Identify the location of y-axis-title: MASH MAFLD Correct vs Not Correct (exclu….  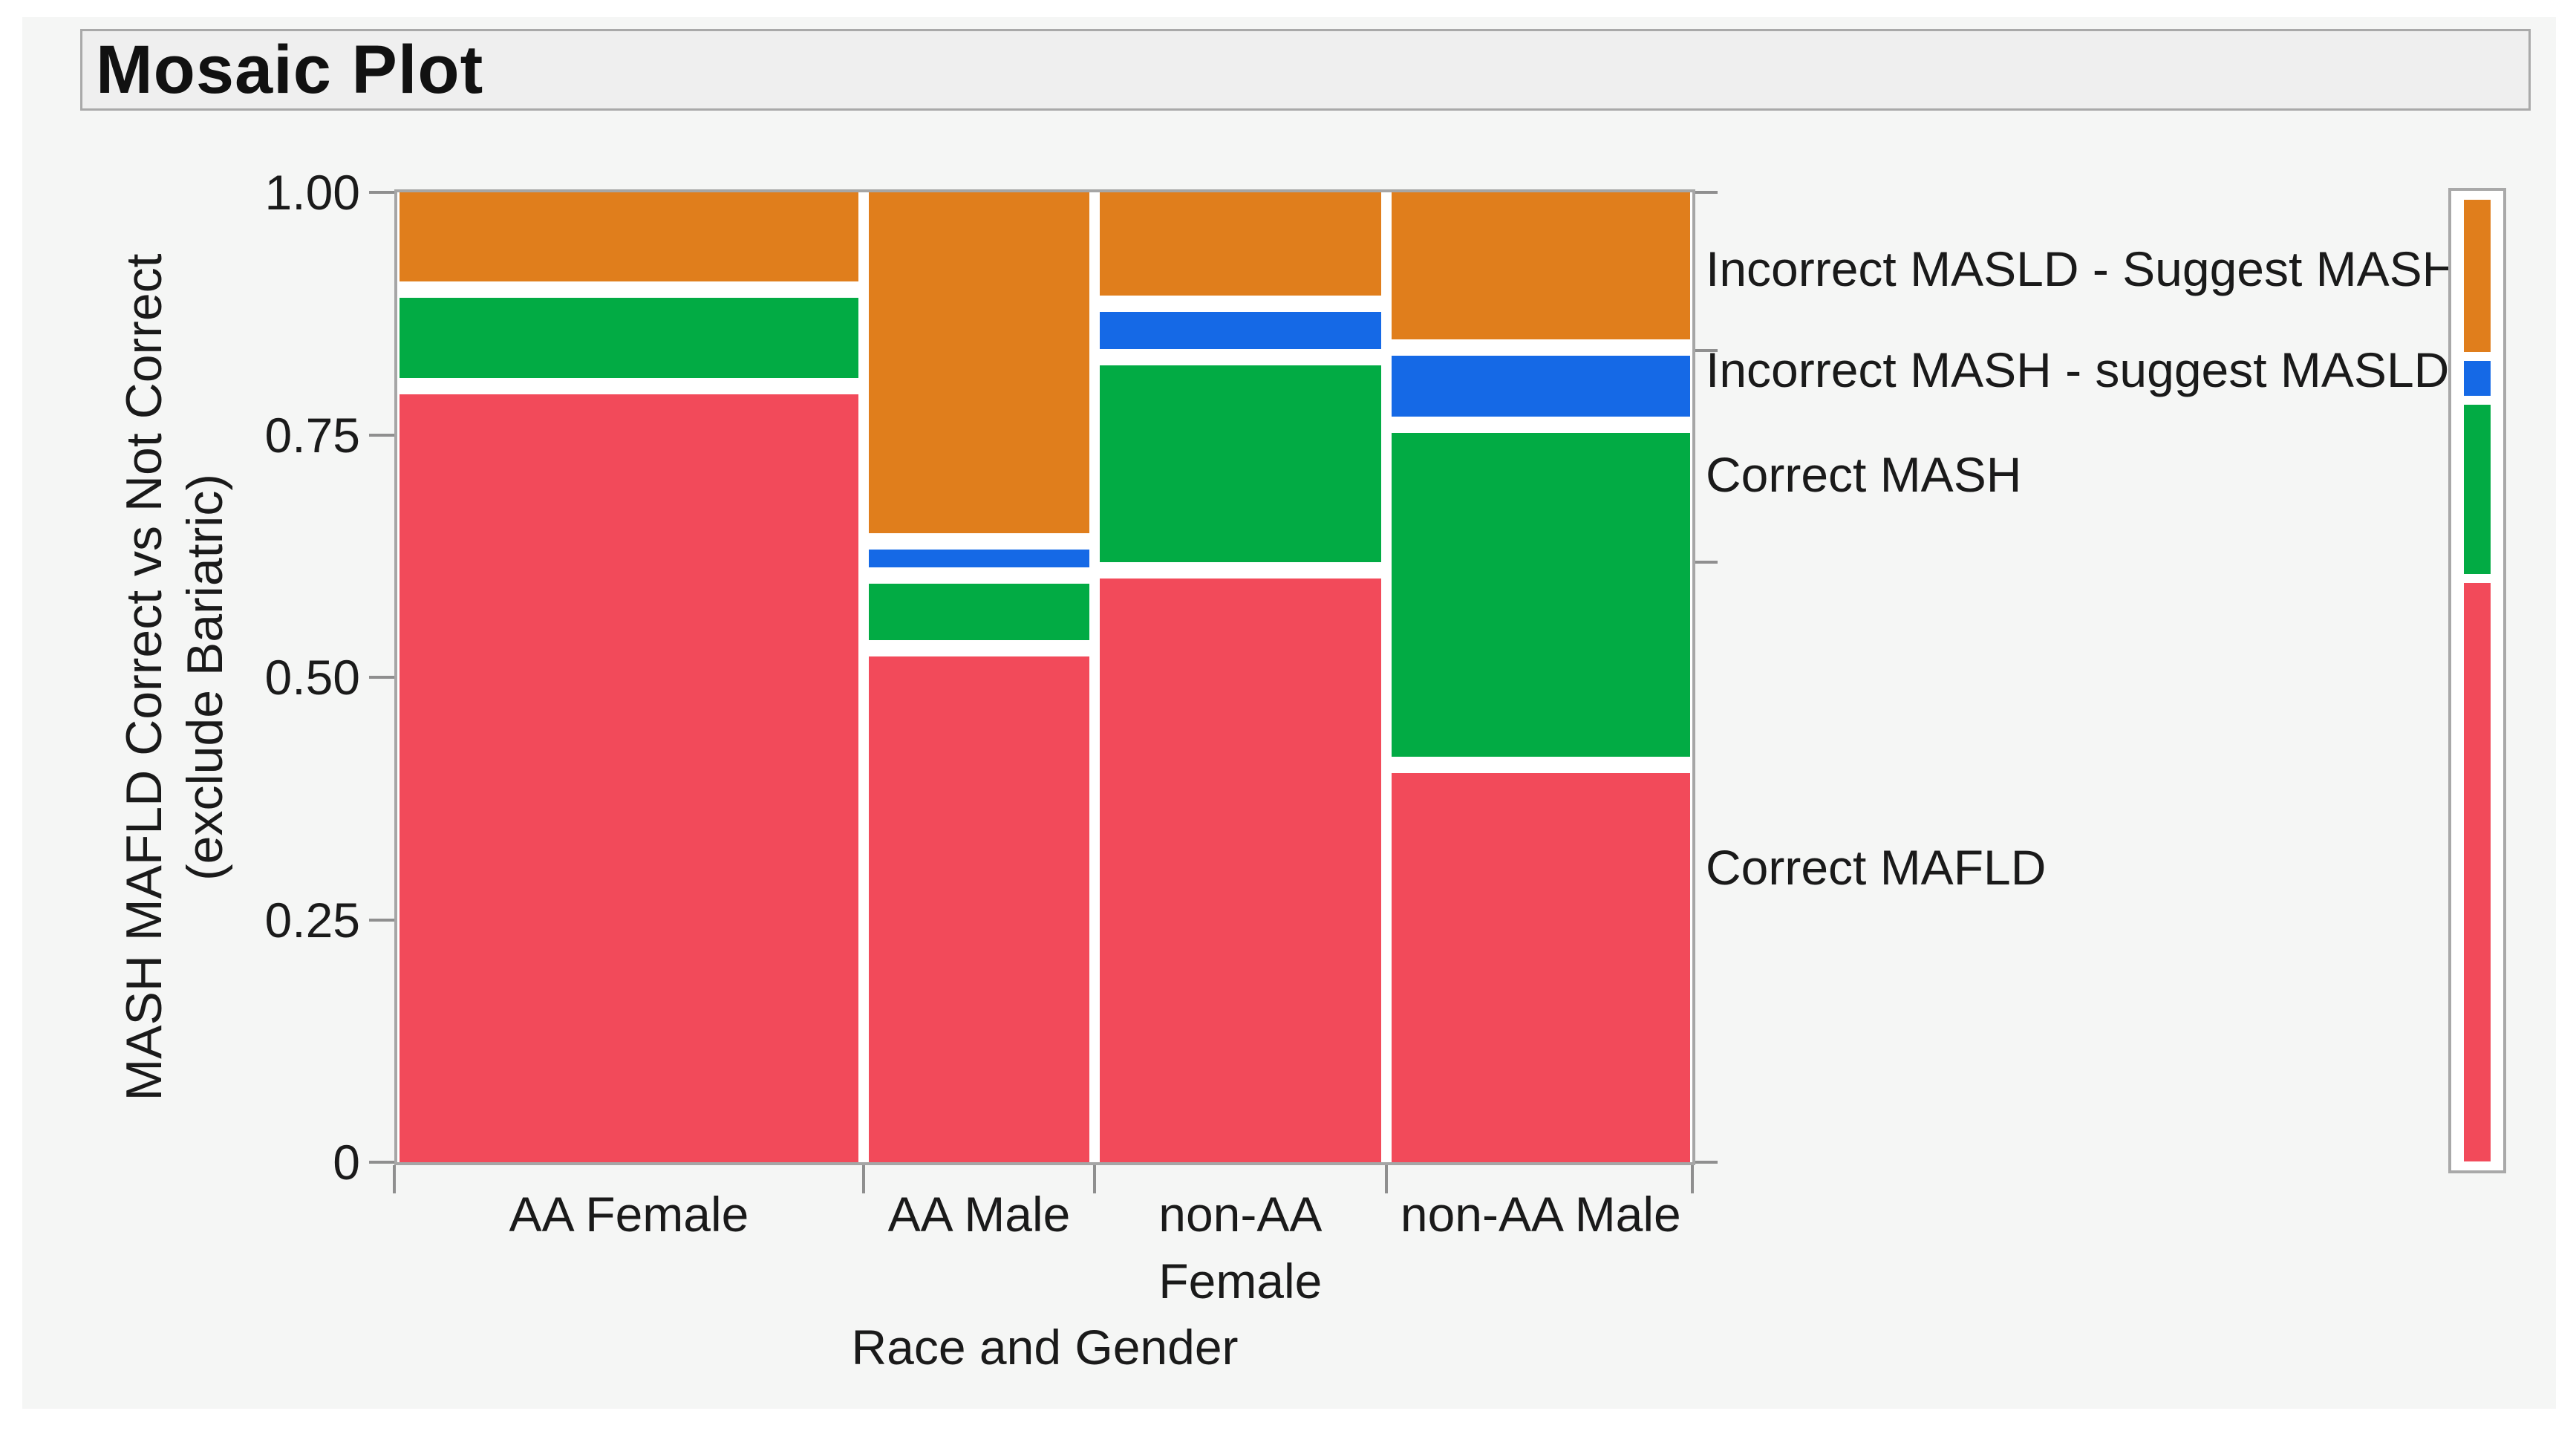
(174, 677).